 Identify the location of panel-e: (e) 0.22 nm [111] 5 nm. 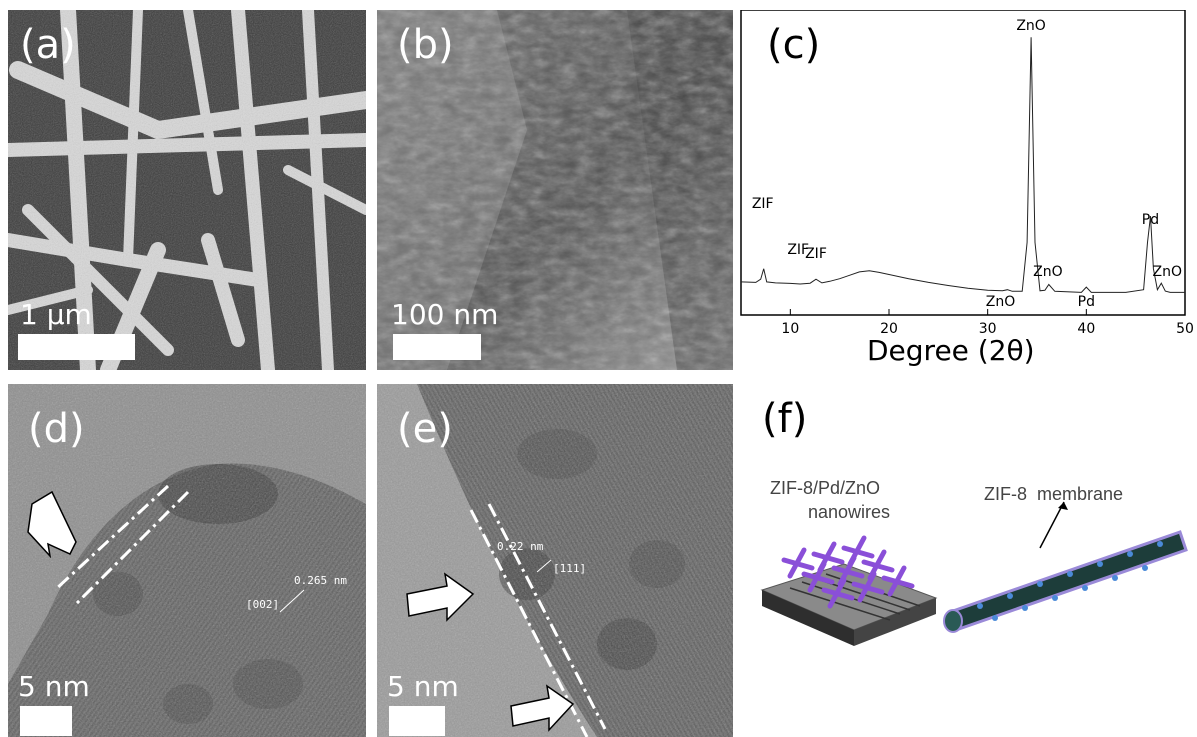
(555, 560).